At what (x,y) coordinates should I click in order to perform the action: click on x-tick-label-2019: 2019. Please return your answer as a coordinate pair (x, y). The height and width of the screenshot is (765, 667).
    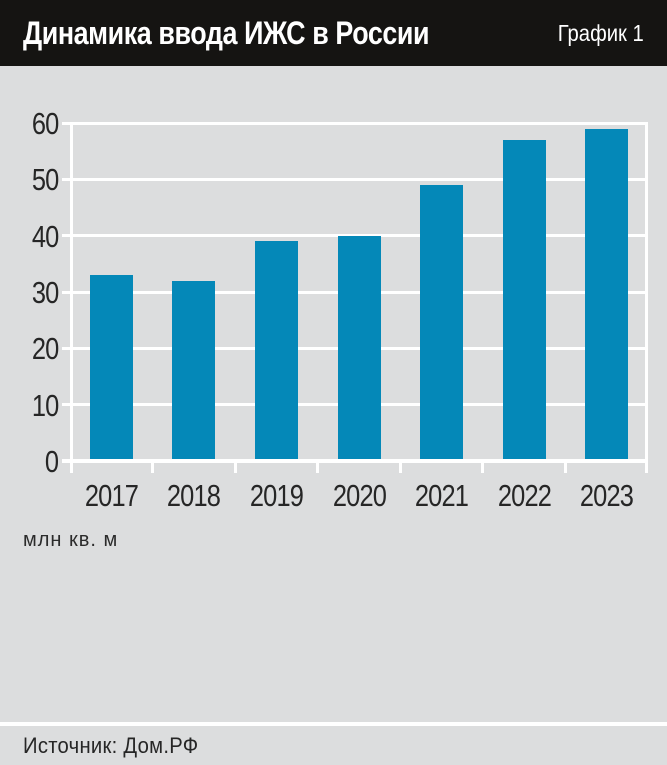
    Looking at the image, I should click on (276, 495).